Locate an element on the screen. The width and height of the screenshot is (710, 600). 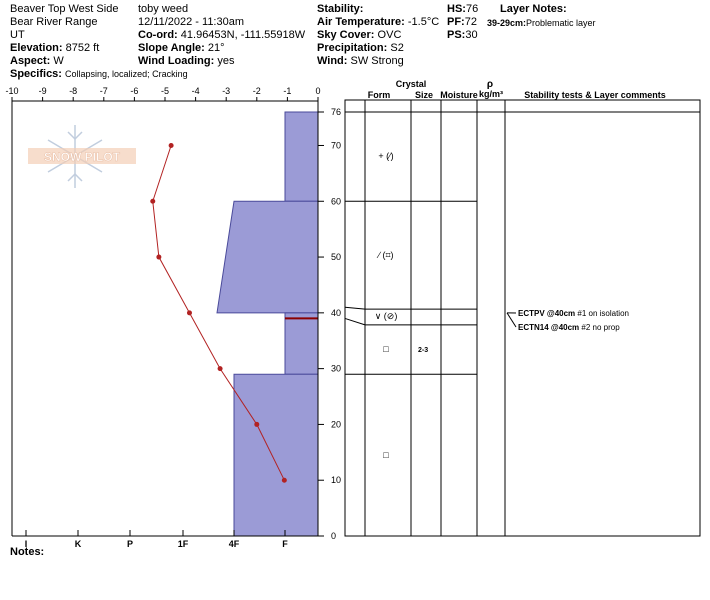
temperature-profile is located at coordinates (218, 312).